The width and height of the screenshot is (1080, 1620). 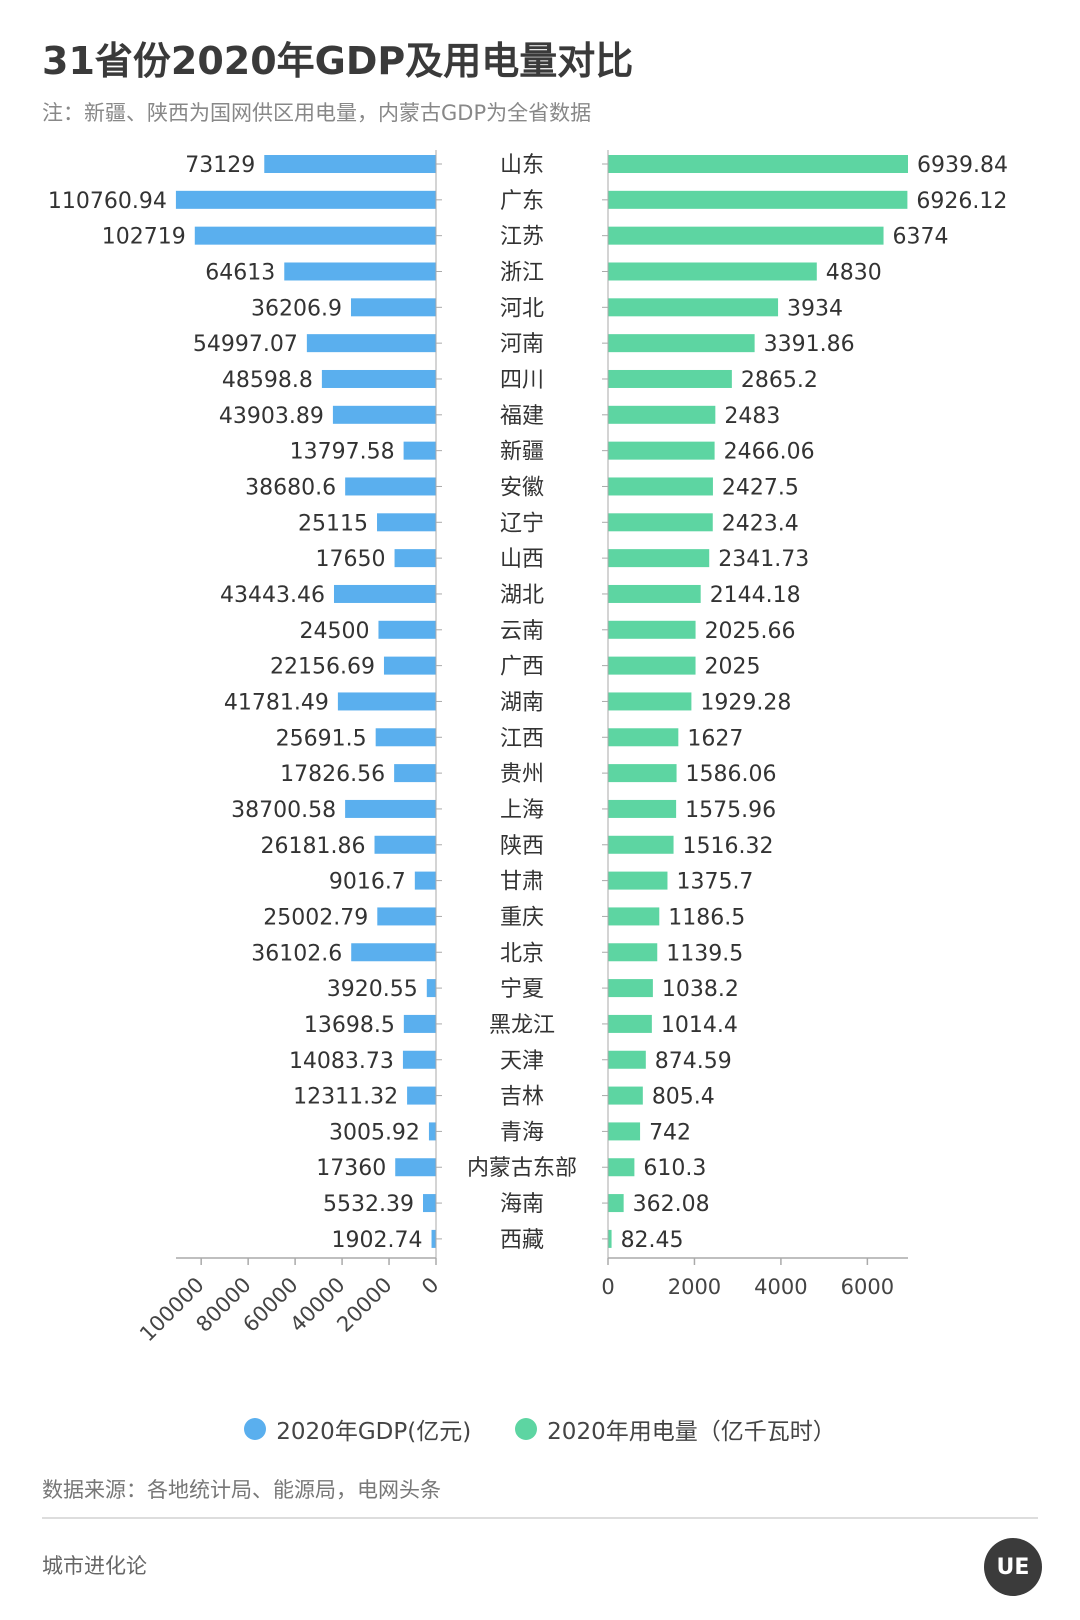 I want to click on power-value-label: 2341.73, so click(x=763, y=559).